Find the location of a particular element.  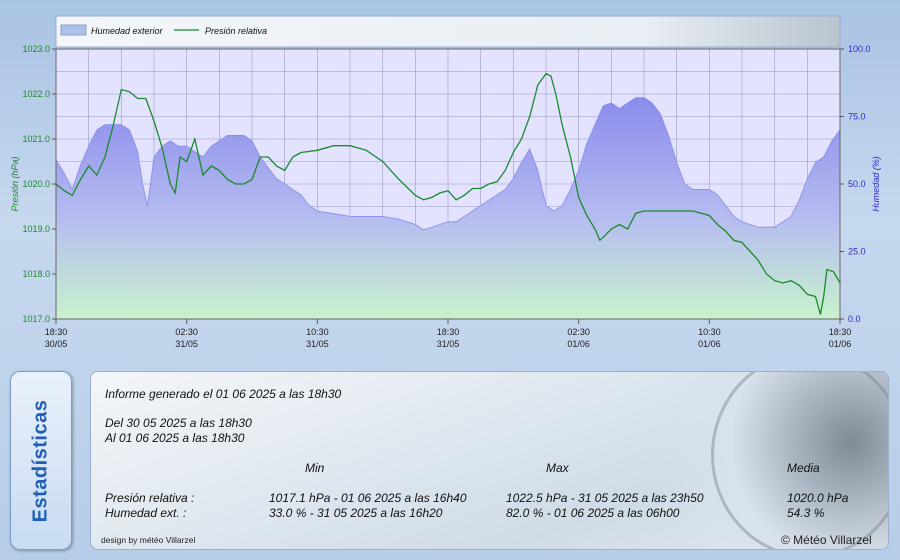

y-right-tick-label: 0.0 is located at coordinates (854, 319).